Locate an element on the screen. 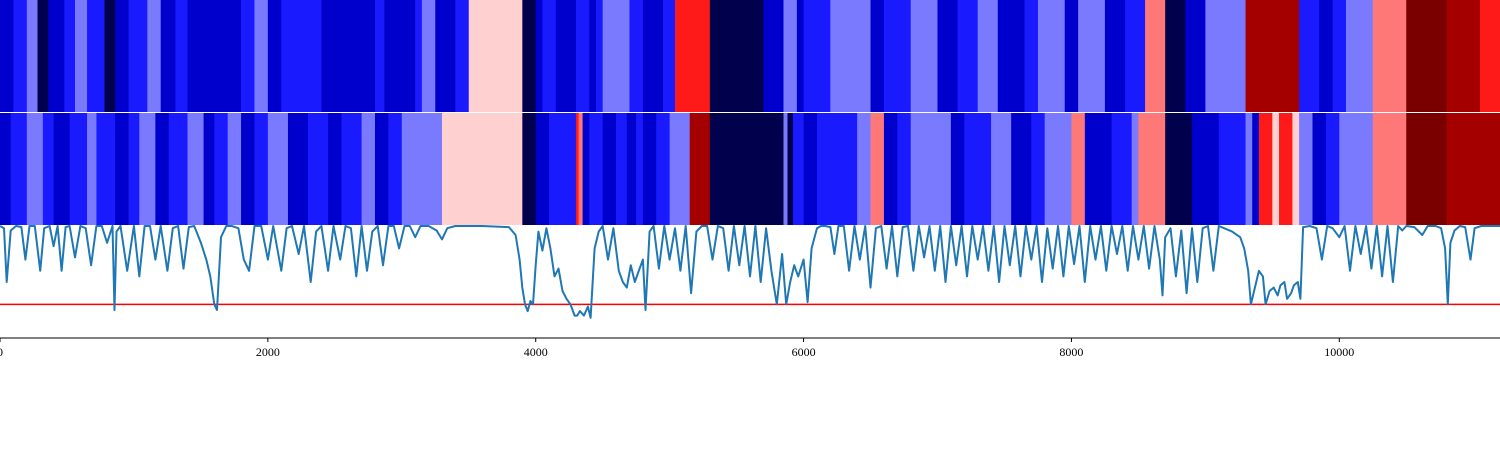 Image resolution: width=1500 pixels, height=455 pixels. x-tick-label: 10000 is located at coordinates (1339, 352).